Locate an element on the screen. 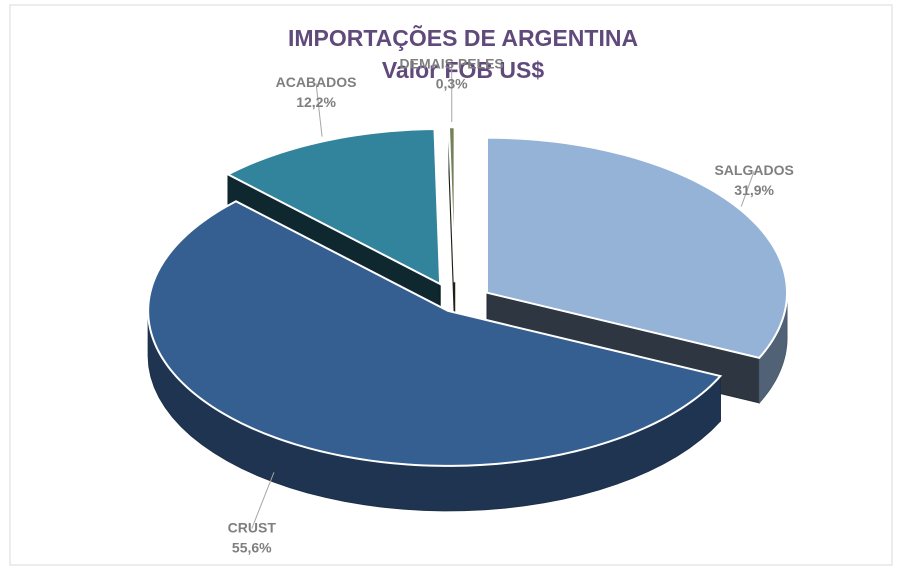 The height and width of the screenshot is (571, 903). chart-subtitle: Valor FOB US$ is located at coordinates (463, 70).